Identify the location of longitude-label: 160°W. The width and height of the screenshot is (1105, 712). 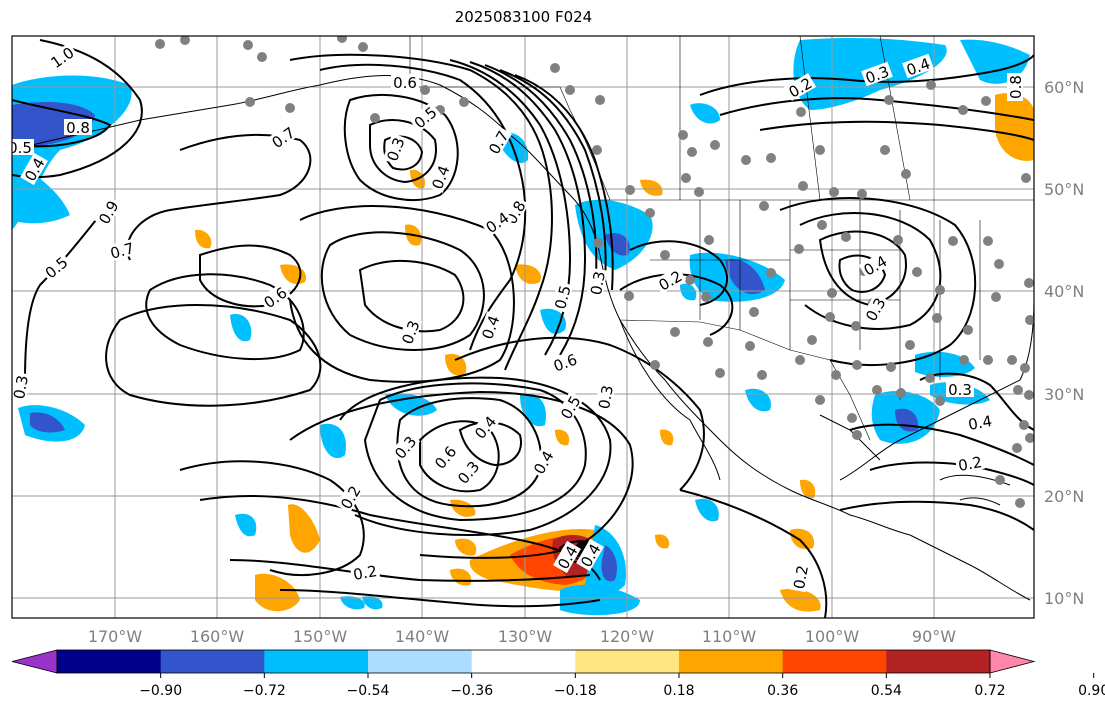
(217, 636).